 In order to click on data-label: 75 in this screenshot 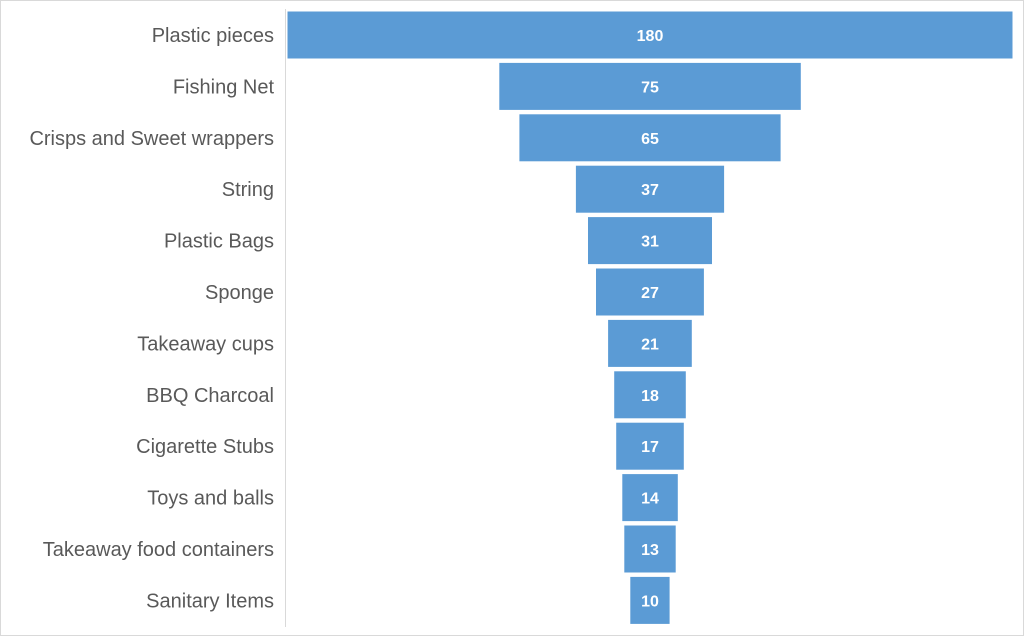, I will do `click(650, 87)`.